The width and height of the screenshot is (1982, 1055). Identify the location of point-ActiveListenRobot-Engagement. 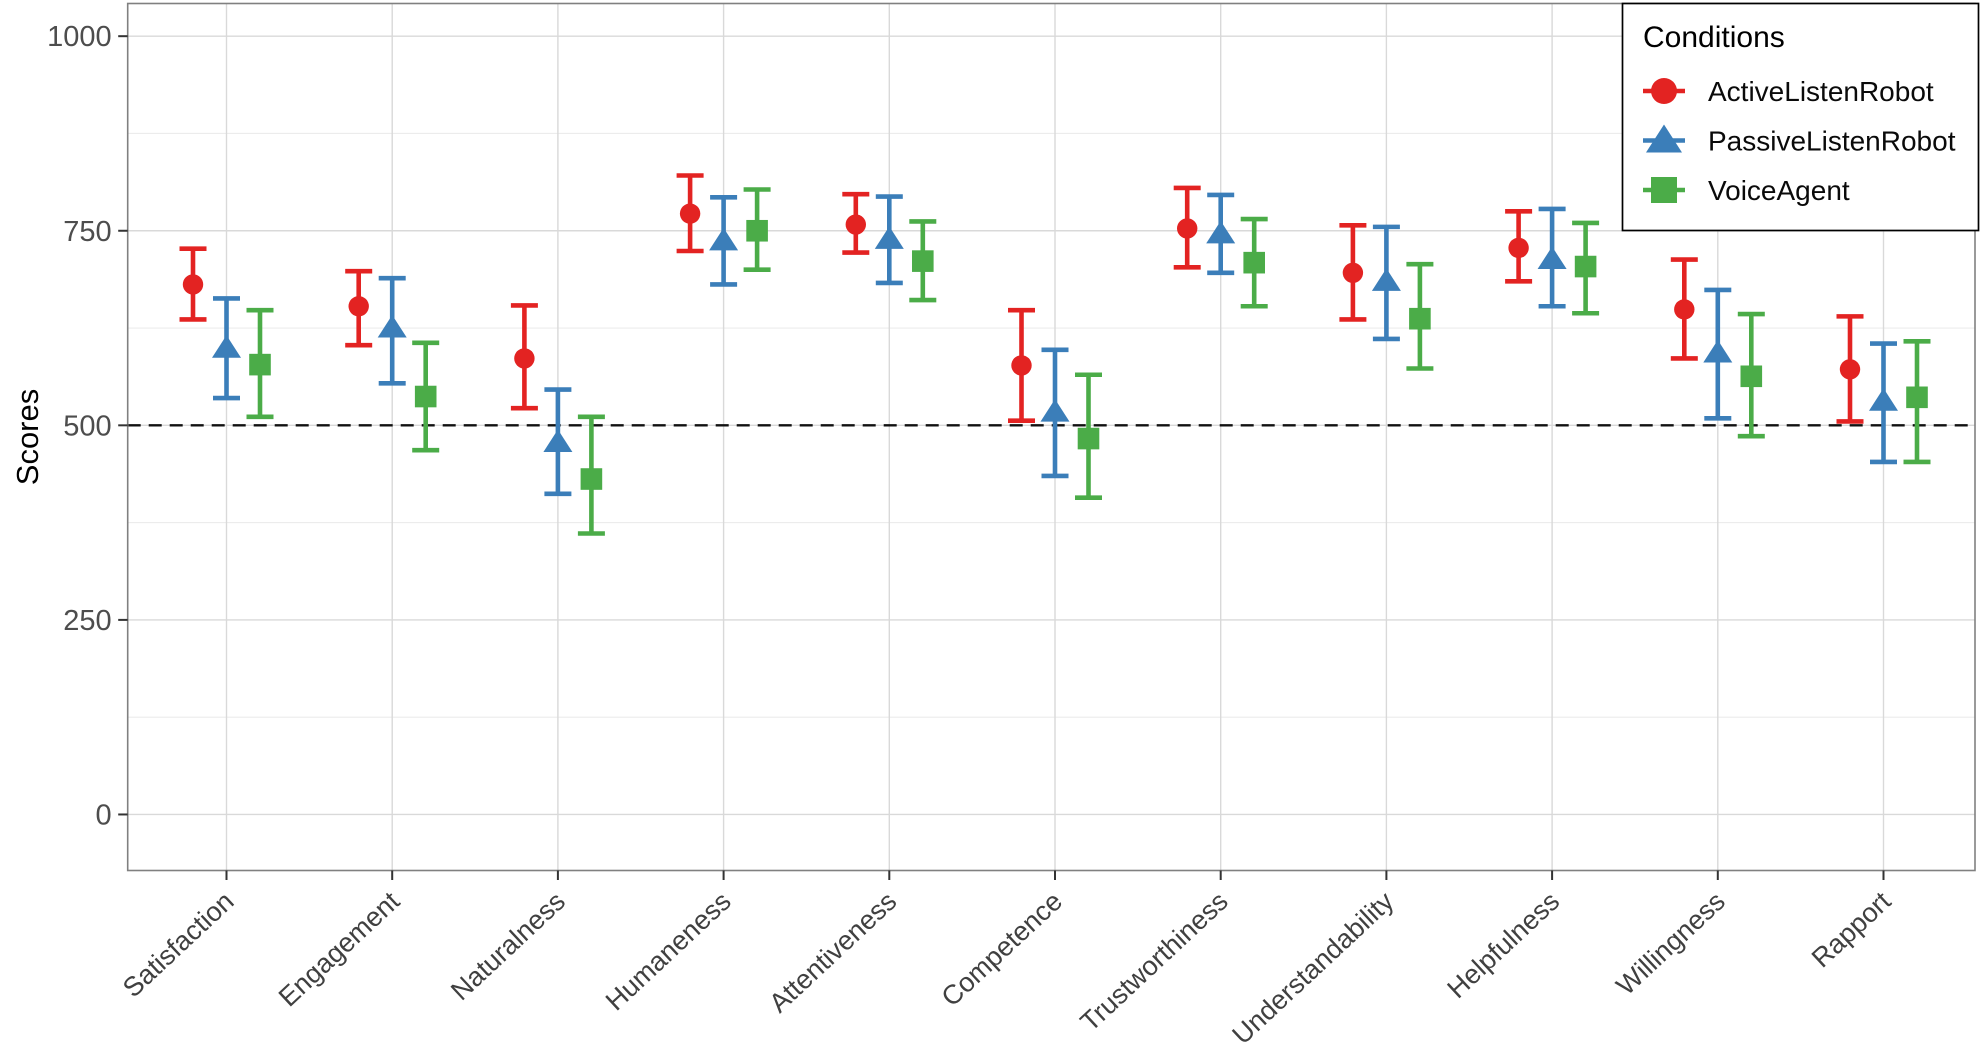
(359, 308).